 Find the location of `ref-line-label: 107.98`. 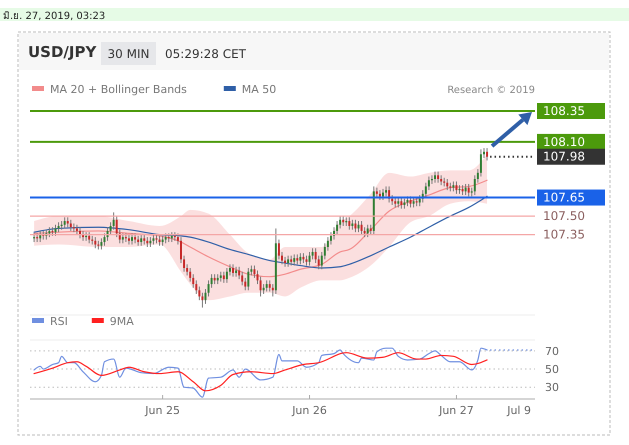

ref-line-label: 107.98 is located at coordinates (564, 157).